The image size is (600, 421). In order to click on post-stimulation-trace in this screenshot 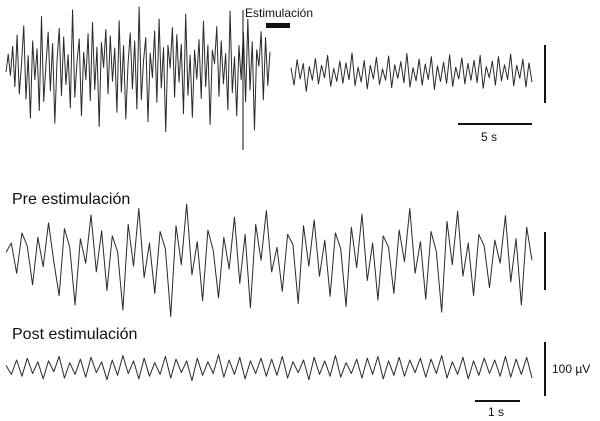, I will do `click(269, 368)`.